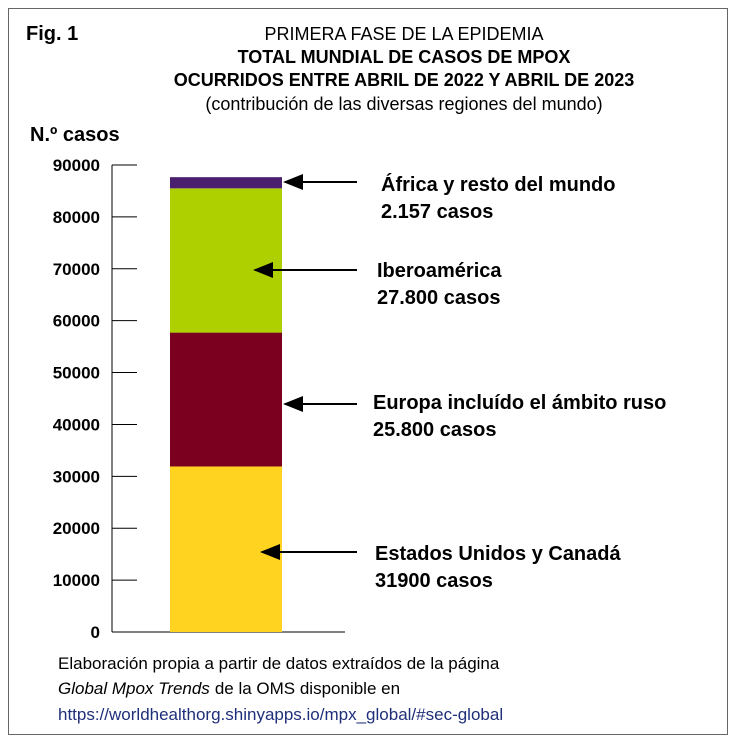  Describe the element at coordinates (519, 403) in the screenshot. I see `series-label: Europa incluído el ámbito ruso` at that location.